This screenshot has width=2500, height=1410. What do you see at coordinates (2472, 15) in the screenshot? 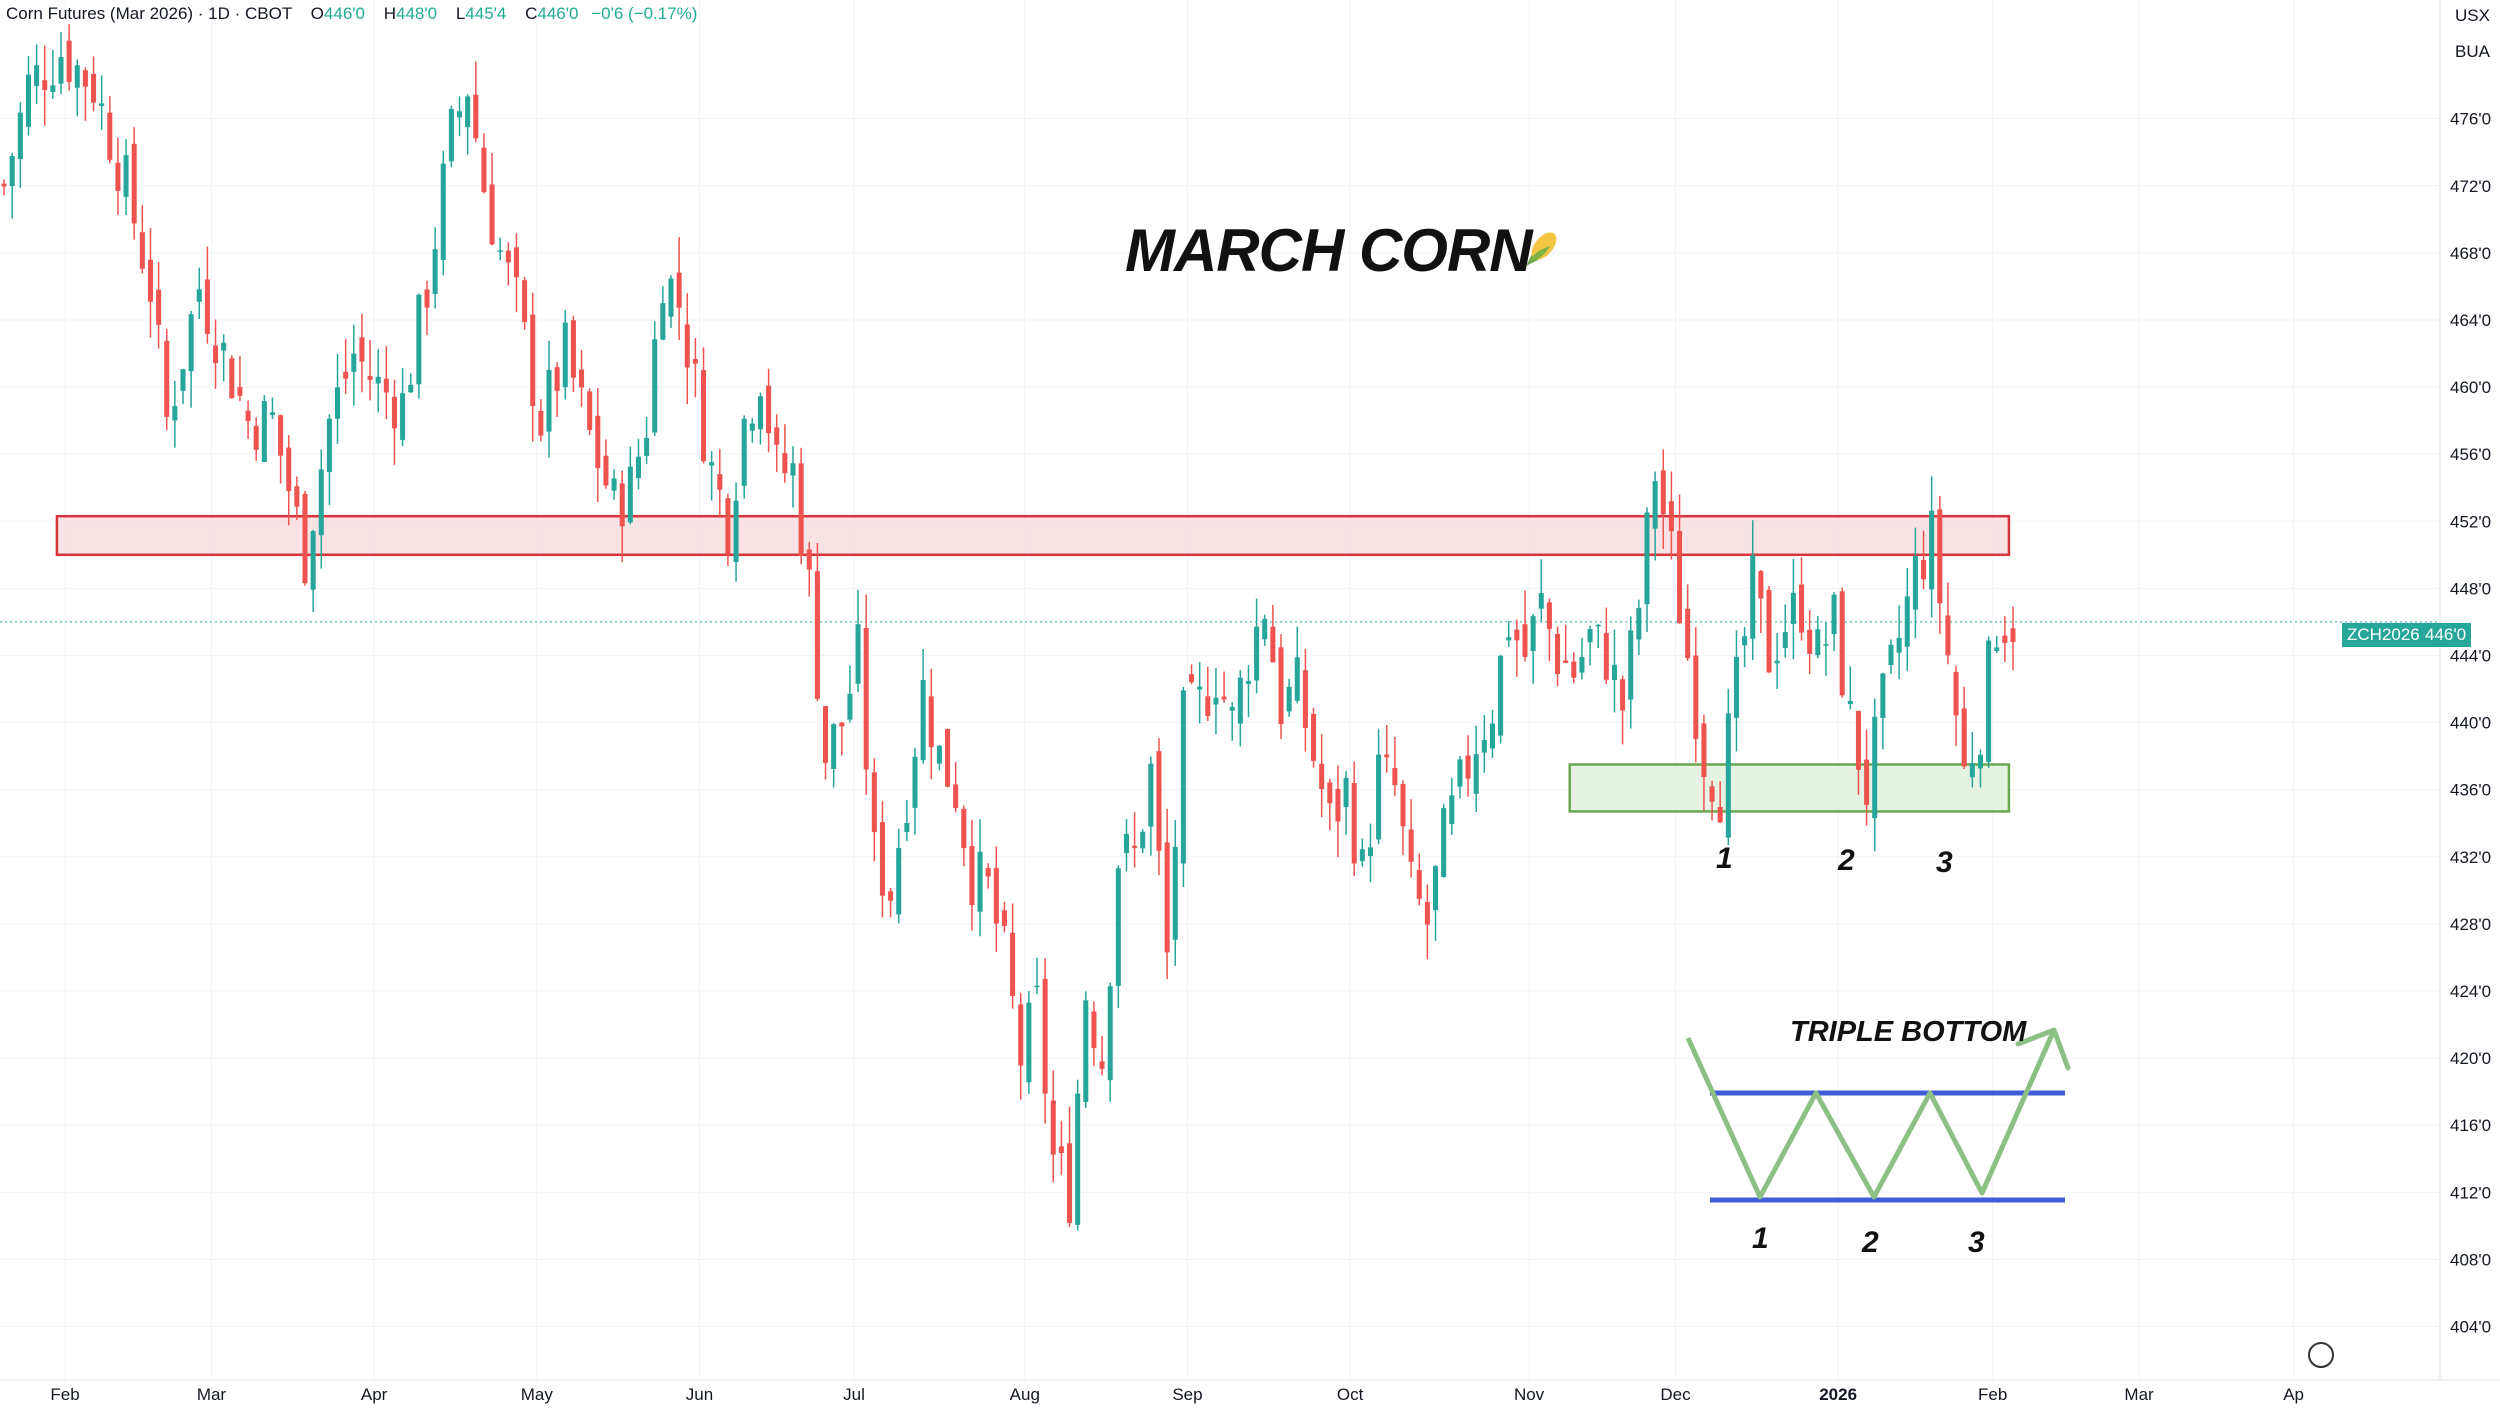
I see `currency-unit: USX` at bounding box center [2472, 15].